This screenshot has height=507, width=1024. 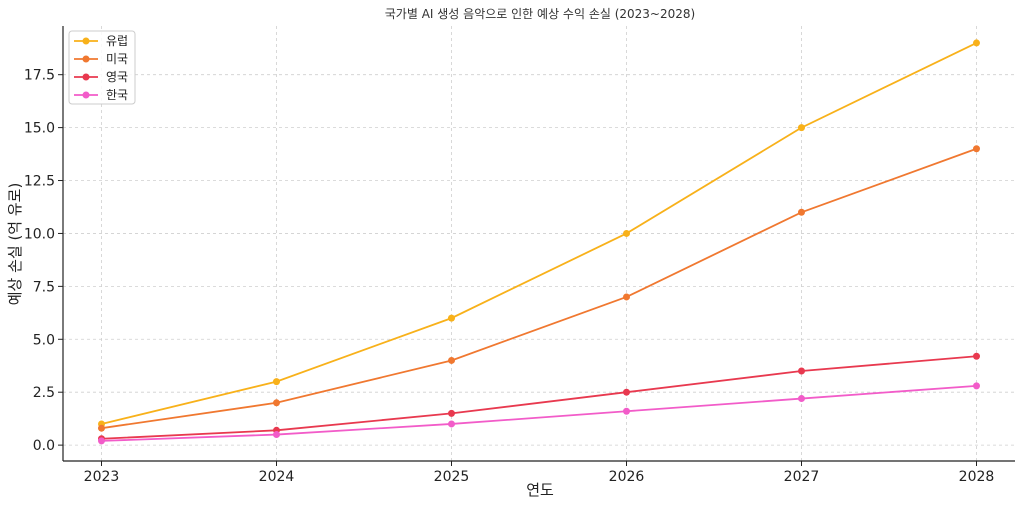 What do you see at coordinates (117, 77) in the screenshot?
I see `legend-label: 영국` at bounding box center [117, 77].